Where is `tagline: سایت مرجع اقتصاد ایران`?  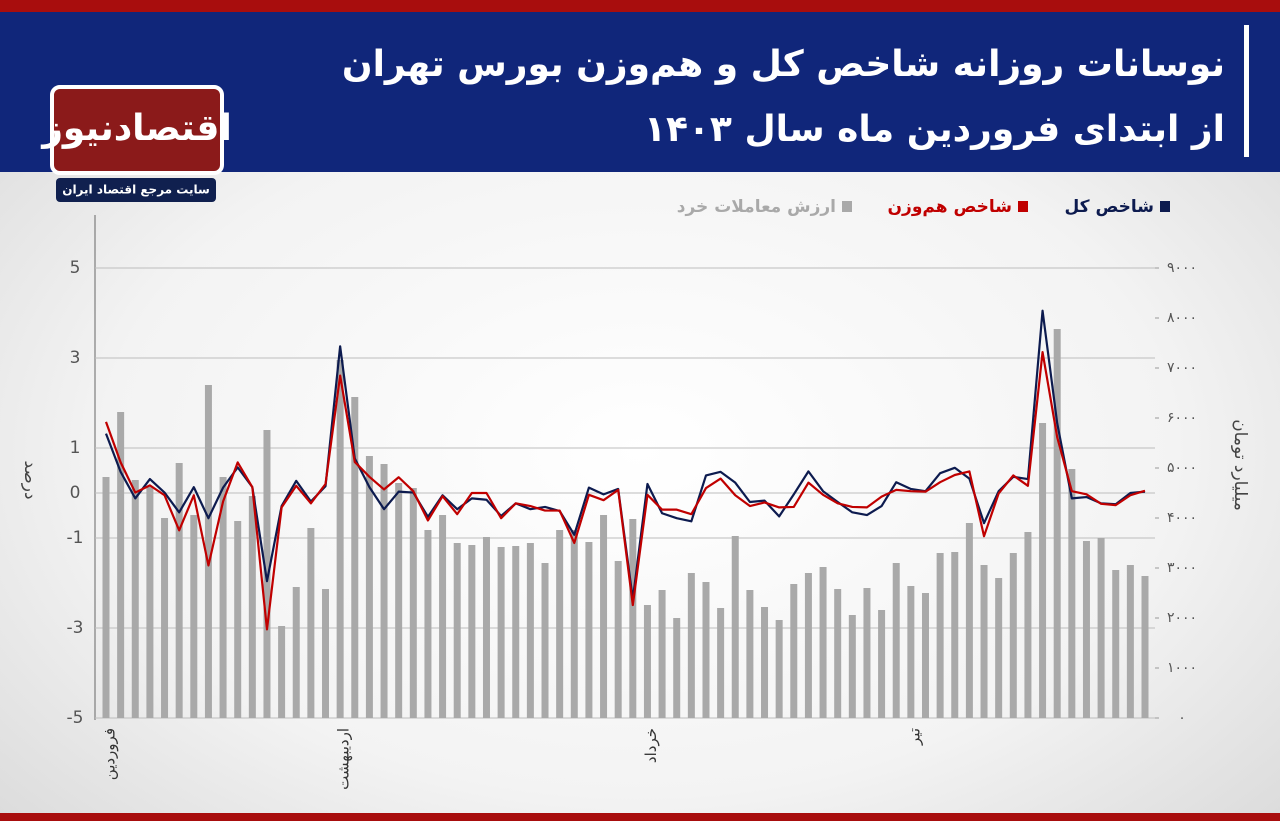
tagline: سایت مرجع اقتصاد ایران is located at coordinates (136, 190).